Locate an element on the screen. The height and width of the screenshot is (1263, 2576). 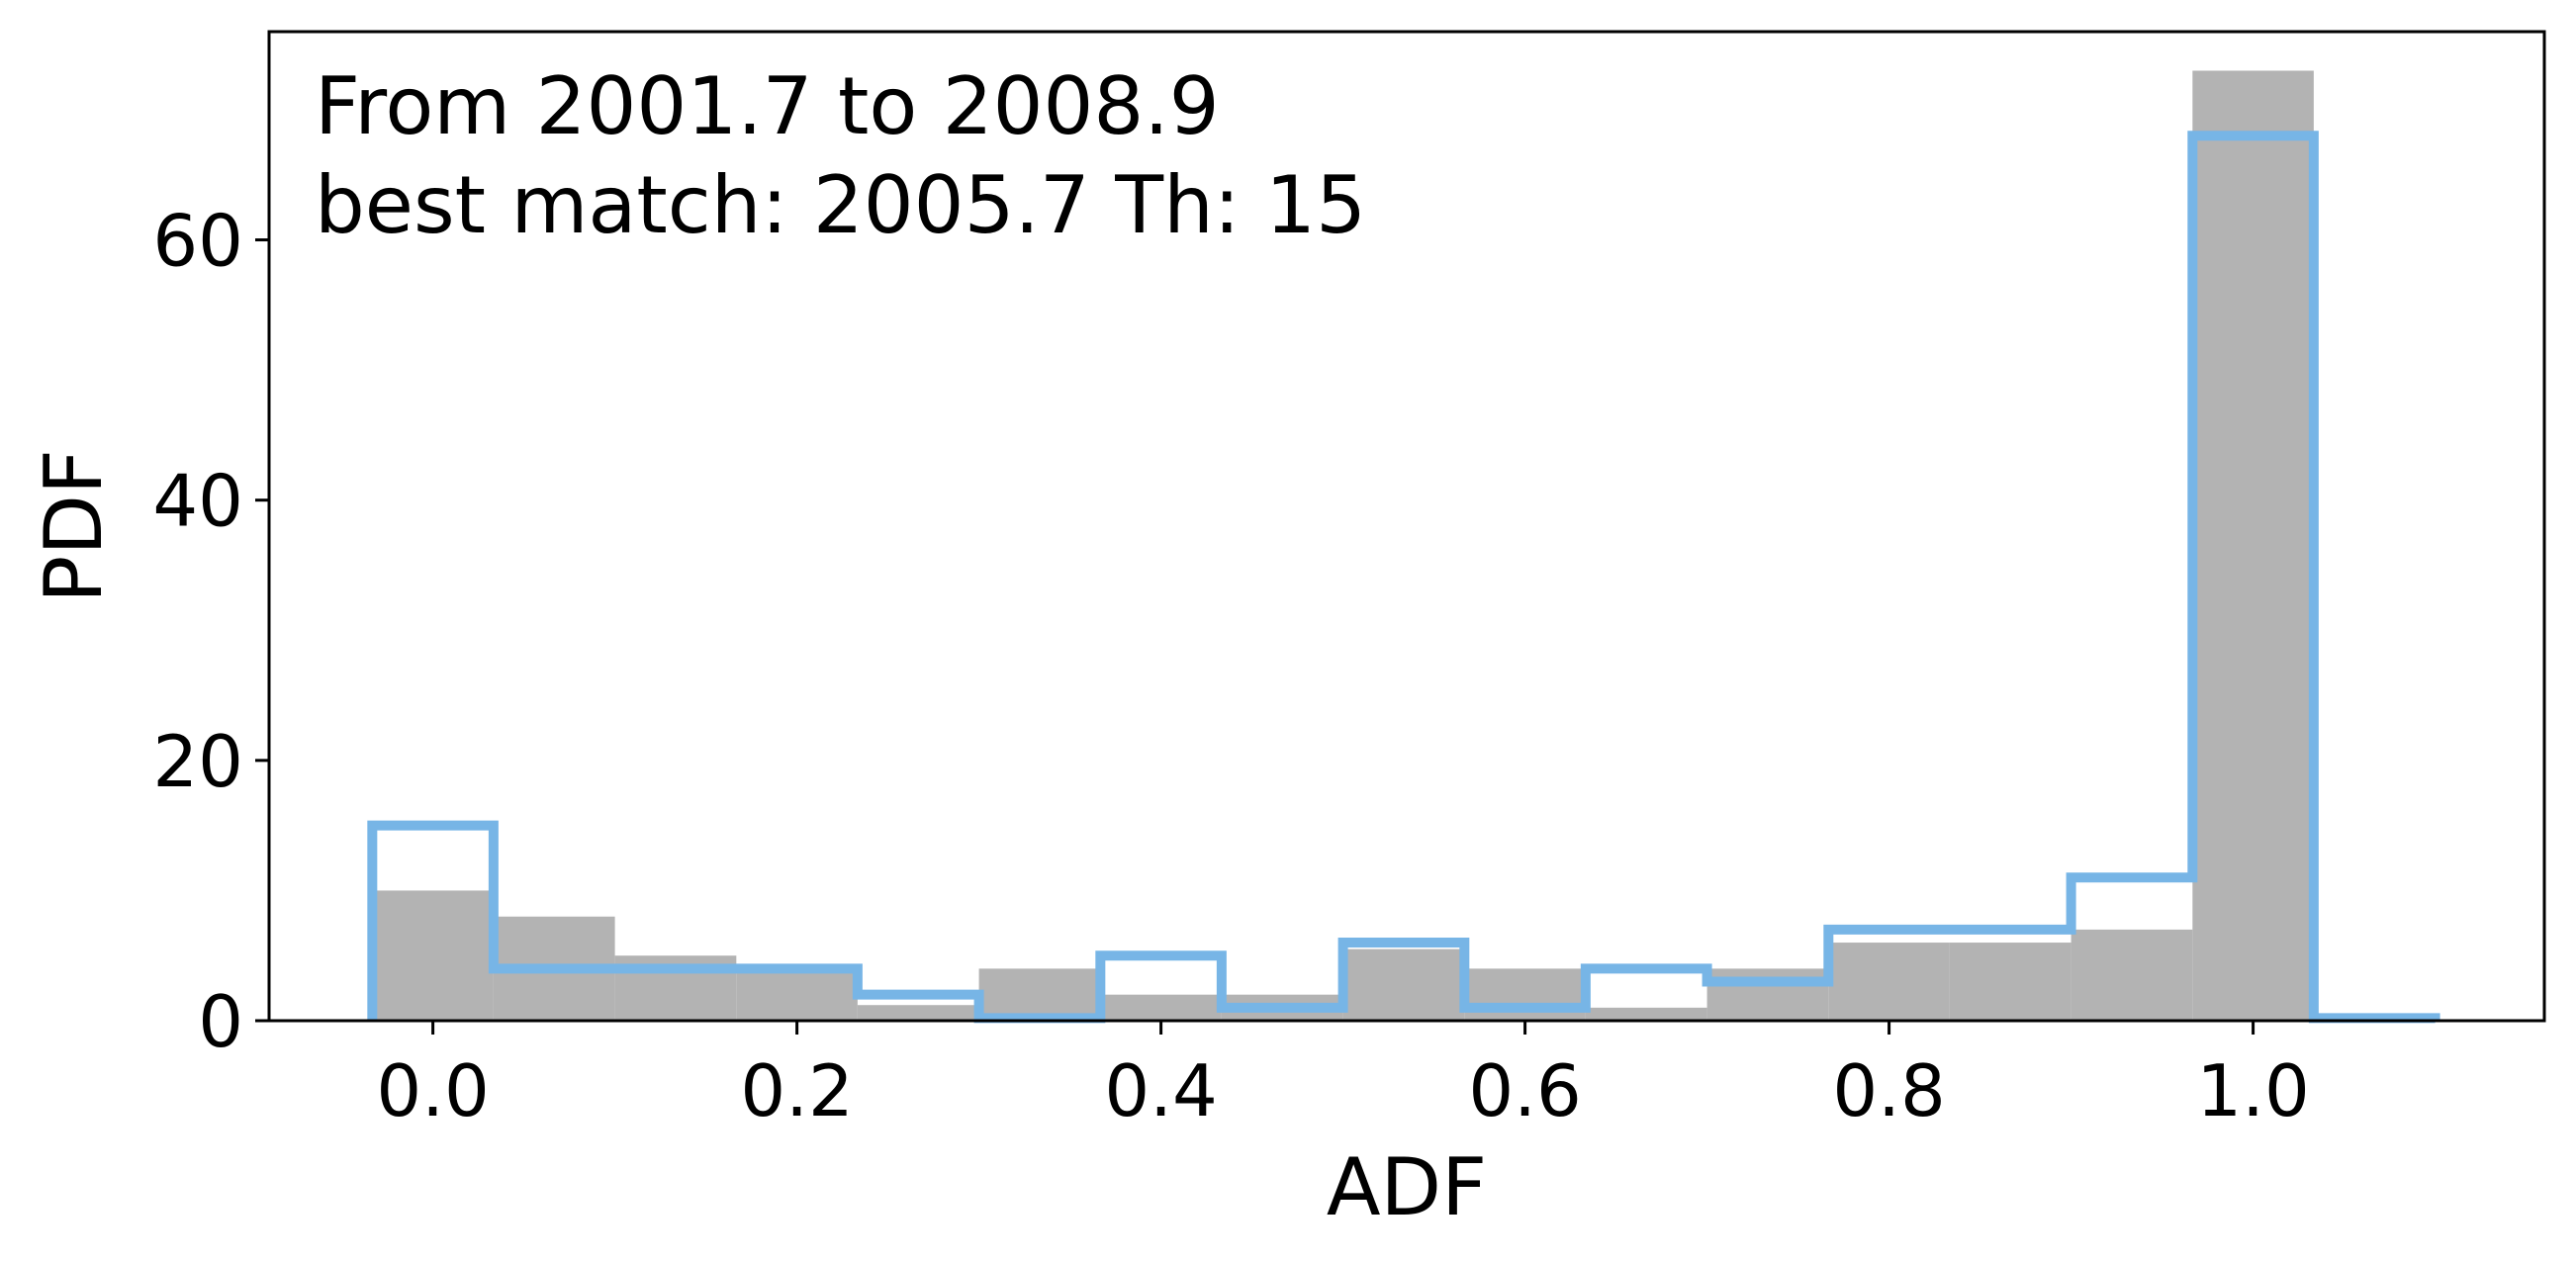
x-tick-label: 0.2 is located at coordinates (797, 1090).